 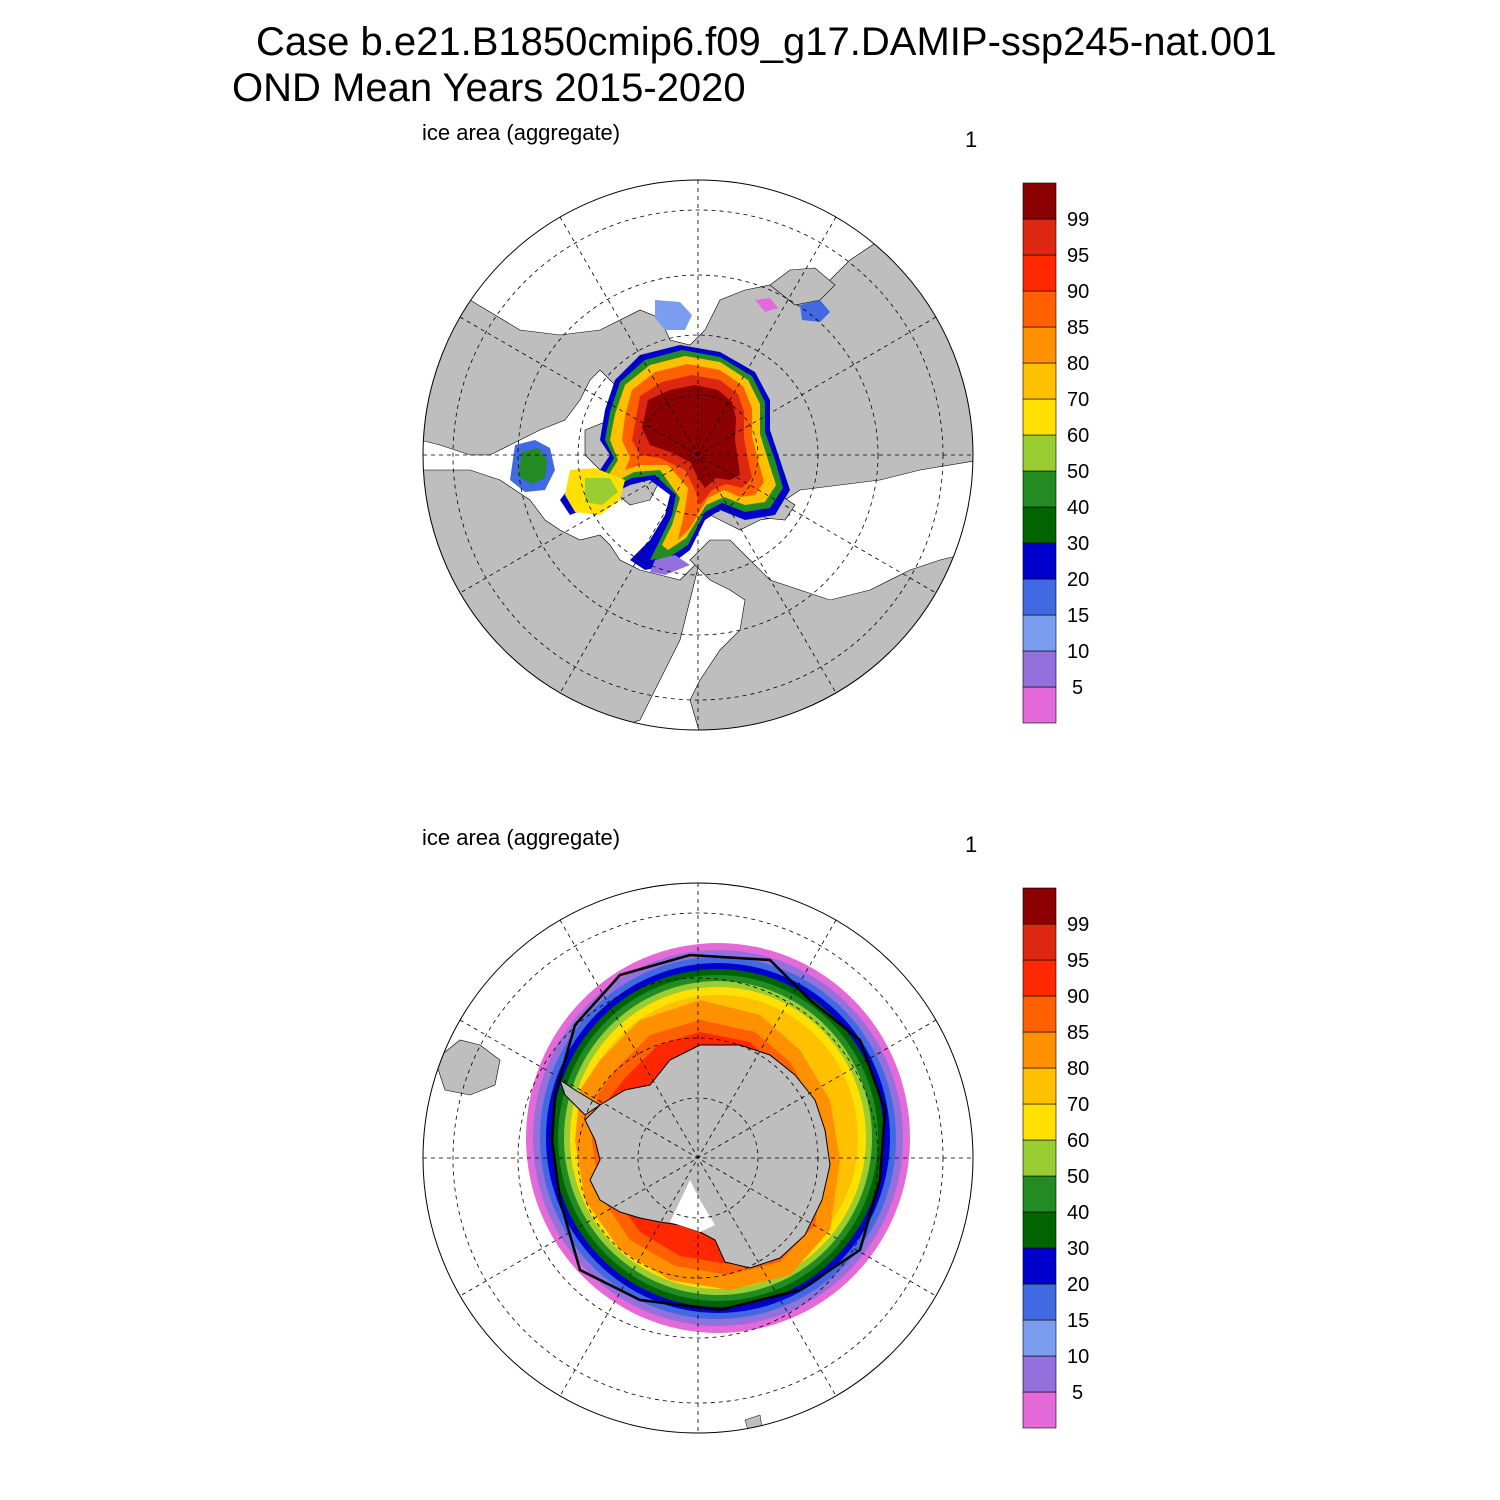 What do you see at coordinates (1078, 328) in the screenshot?
I see `north-colorbar-label: 85` at bounding box center [1078, 328].